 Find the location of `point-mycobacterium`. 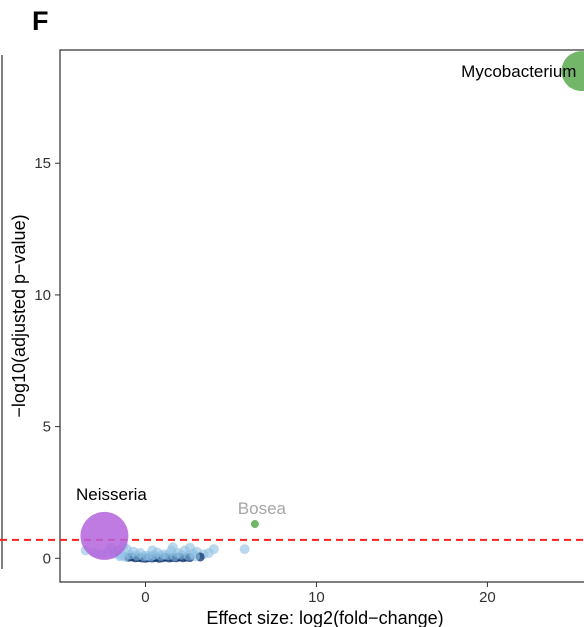

point-mycobacterium is located at coordinates (572, 71).